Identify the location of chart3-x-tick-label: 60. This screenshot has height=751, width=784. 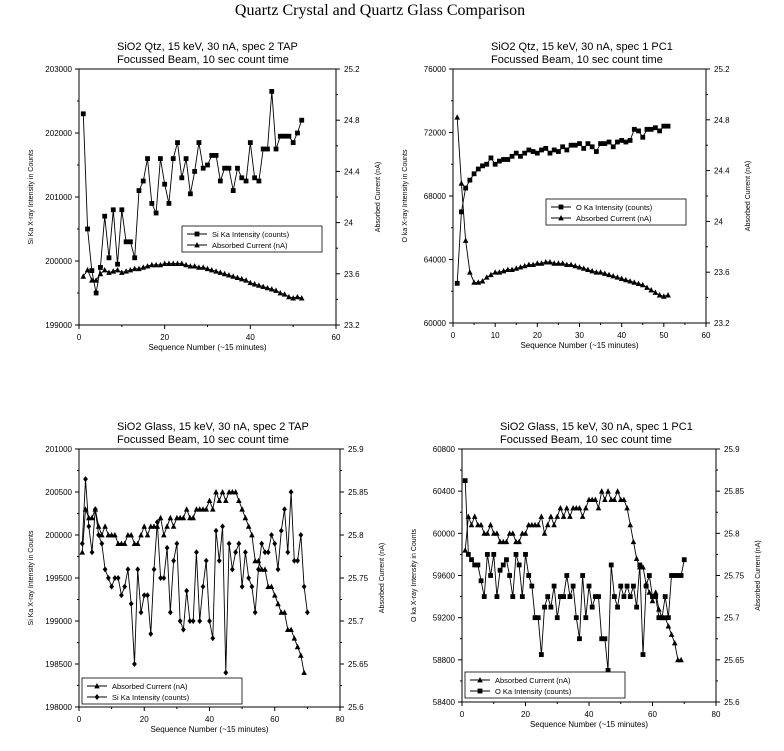
(274, 719).